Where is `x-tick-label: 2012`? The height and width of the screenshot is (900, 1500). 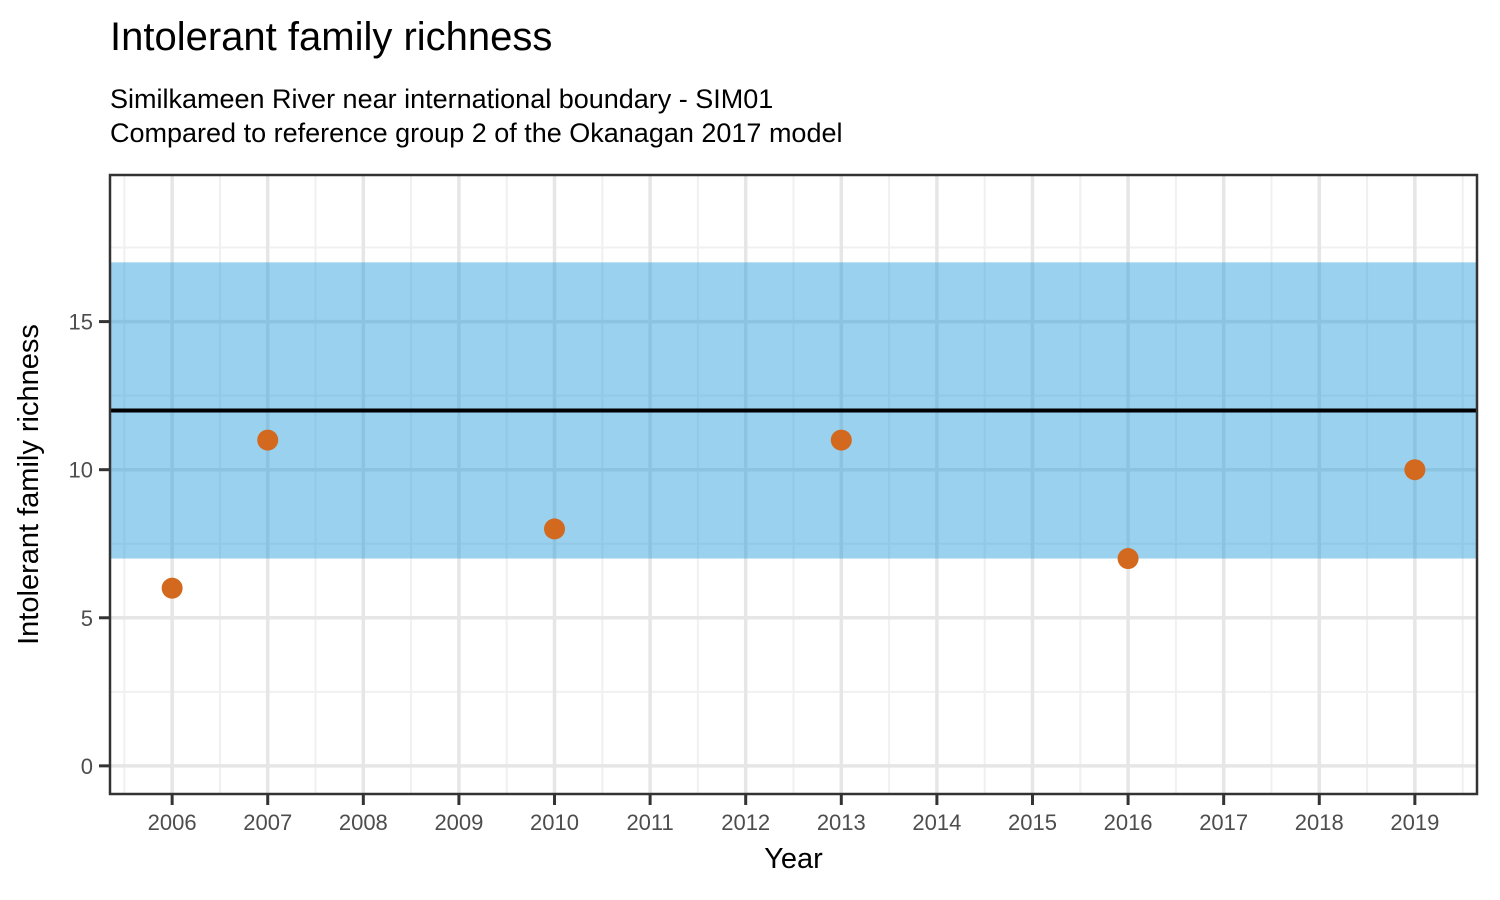
x-tick-label: 2012 is located at coordinates (745, 822).